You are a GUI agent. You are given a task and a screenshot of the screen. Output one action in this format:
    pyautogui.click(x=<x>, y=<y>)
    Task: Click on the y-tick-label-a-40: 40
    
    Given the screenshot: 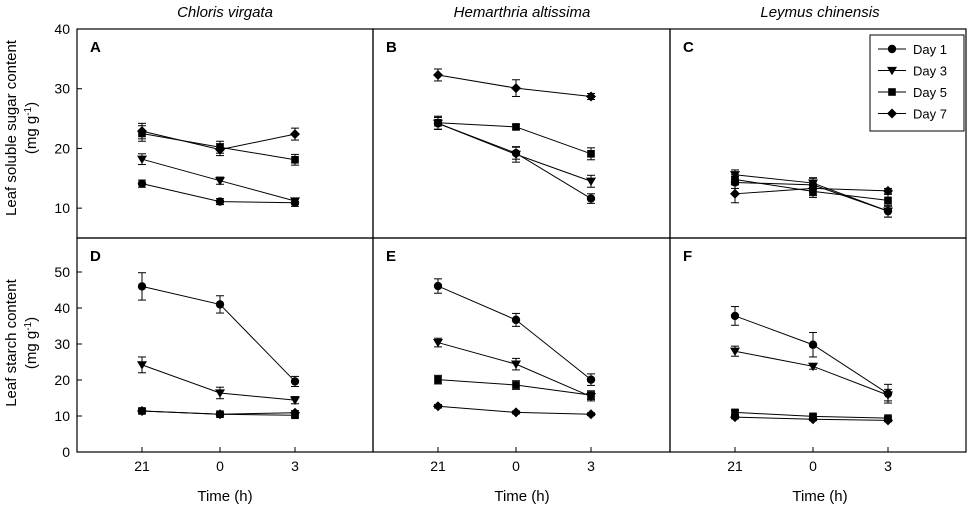 What is the action you would take?
    pyautogui.click(x=62, y=29)
    